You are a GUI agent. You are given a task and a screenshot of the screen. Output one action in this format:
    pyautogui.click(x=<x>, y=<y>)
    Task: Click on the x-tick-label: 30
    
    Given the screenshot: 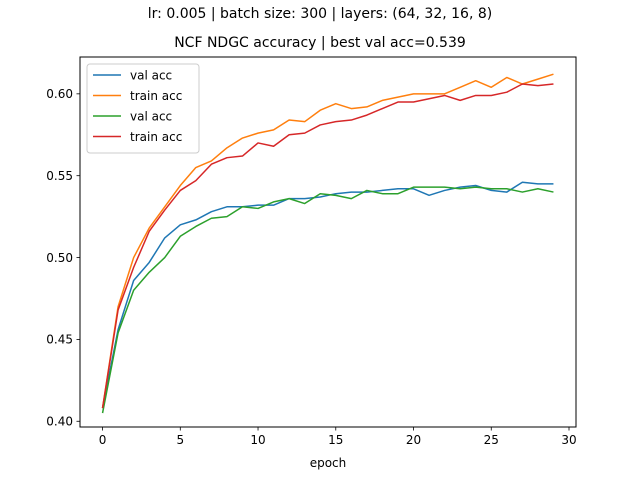 What is the action you would take?
    pyautogui.click(x=568, y=440)
    